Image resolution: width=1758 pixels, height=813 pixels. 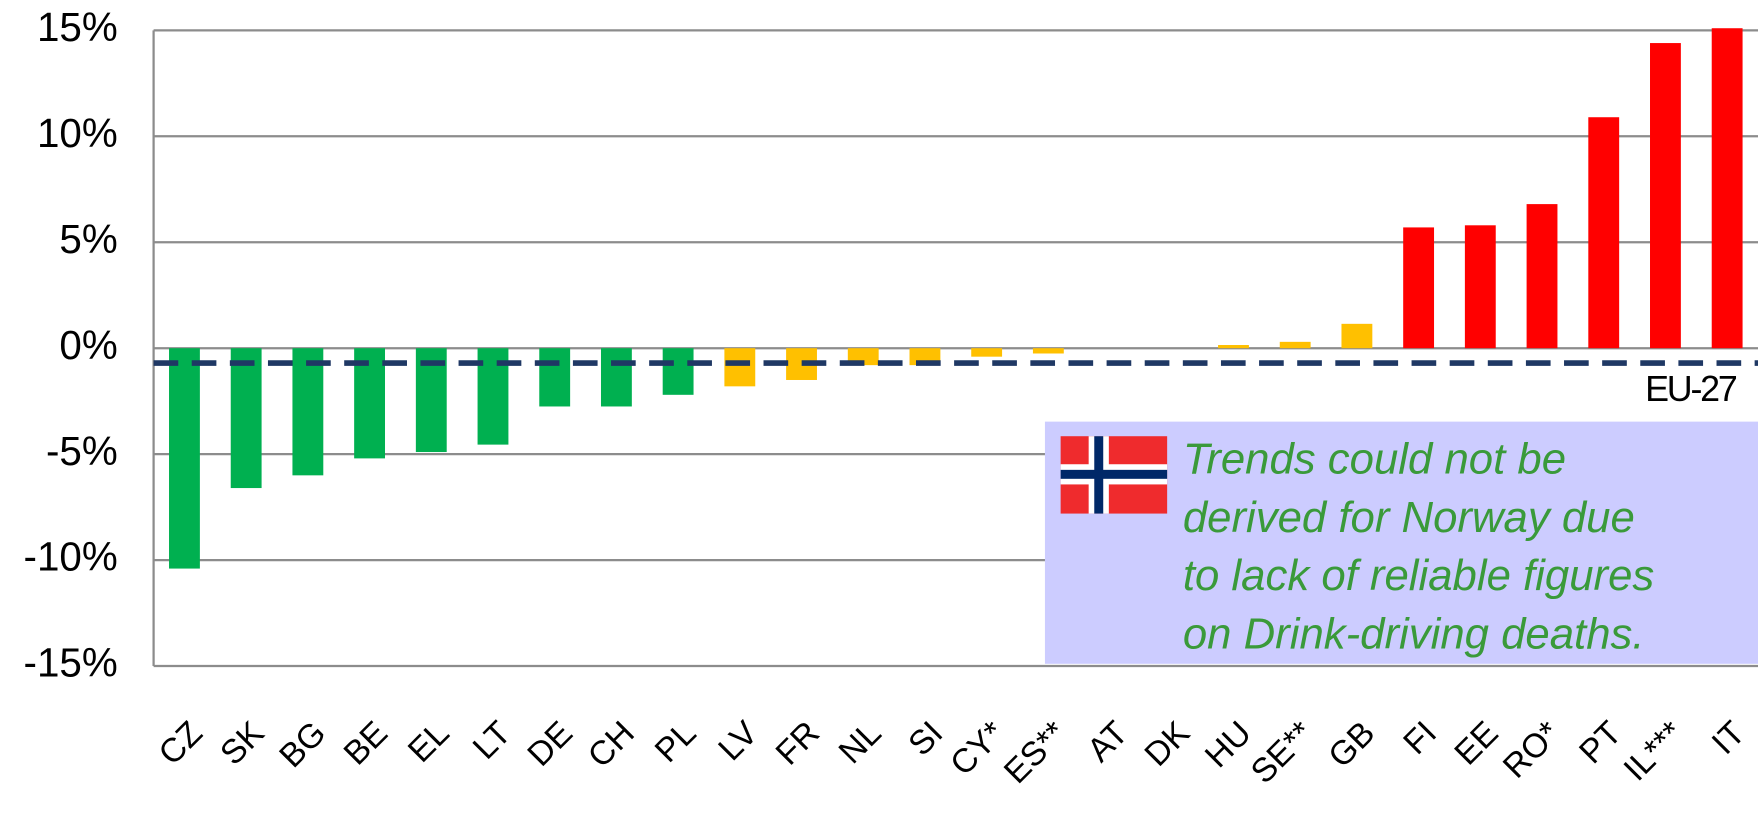 I want to click on x-tick-label: FR, so click(x=798, y=744).